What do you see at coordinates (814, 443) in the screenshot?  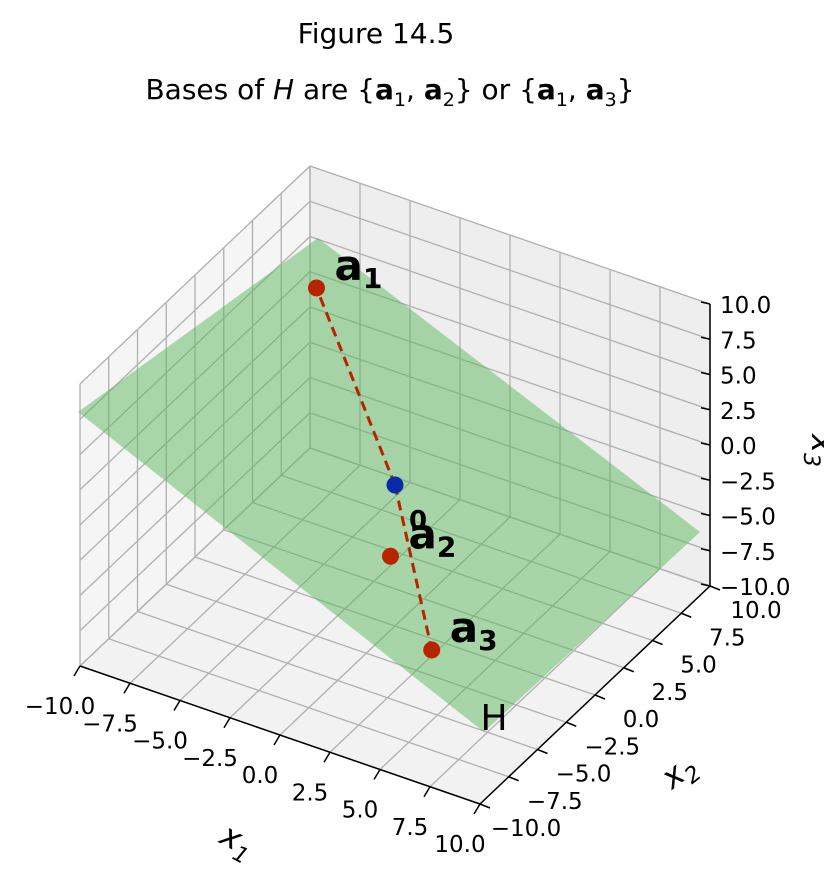 I see `z-axis-label-base: x` at bounding box center [814, 443].